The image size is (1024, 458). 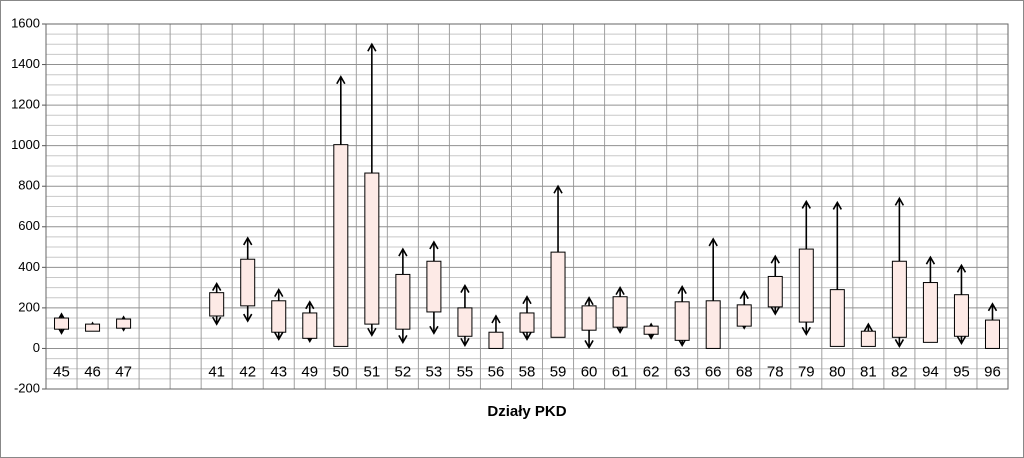 I want to click on x-tick-label: 62, so click(x=651, y=372).